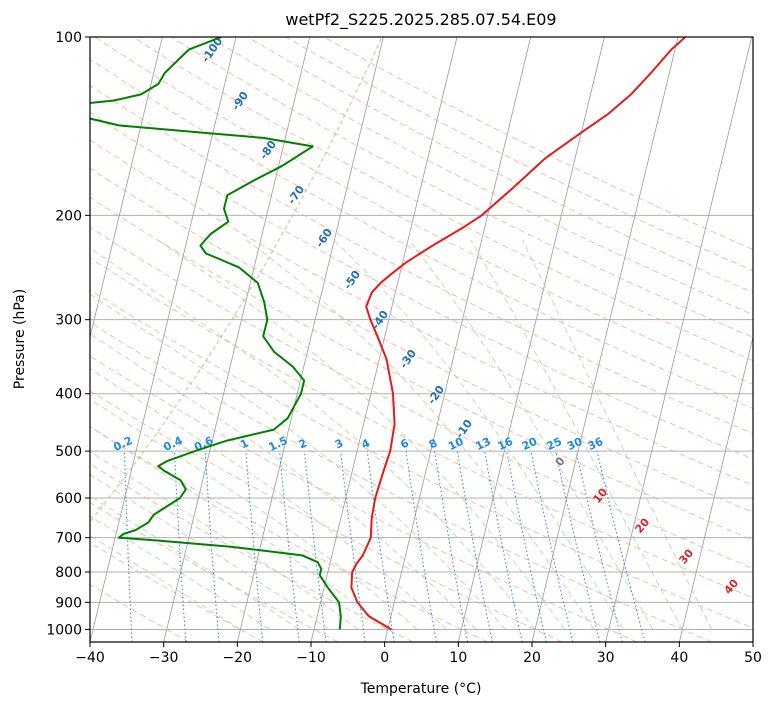  I want to click on mixing-ratio-label: 20, so click(530, 444).